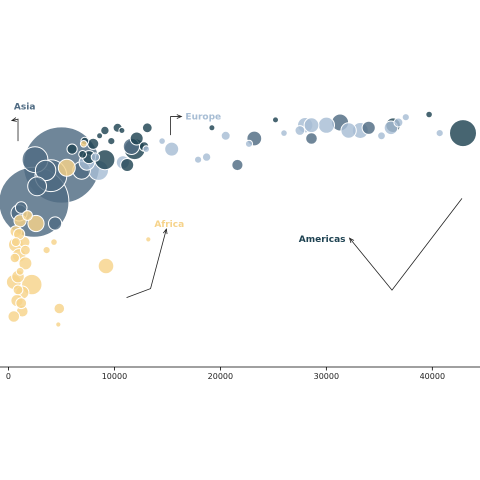 The height and width of the screenshot is (480, 480). I want to click on x-tick-label-0: 0, so click(8, 376).